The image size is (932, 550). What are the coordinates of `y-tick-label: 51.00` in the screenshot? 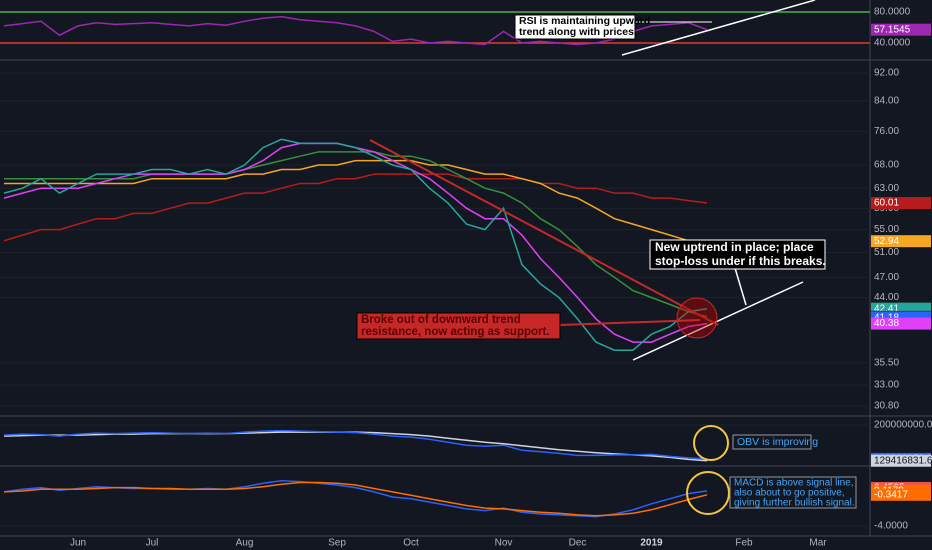 It's located at (886, 252).